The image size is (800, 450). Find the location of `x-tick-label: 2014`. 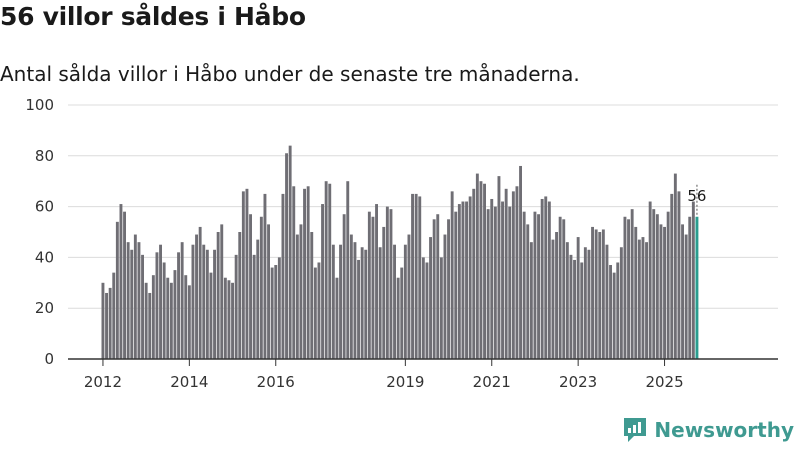

x-tick-label: 2014 is located at coordinates (189, 382).